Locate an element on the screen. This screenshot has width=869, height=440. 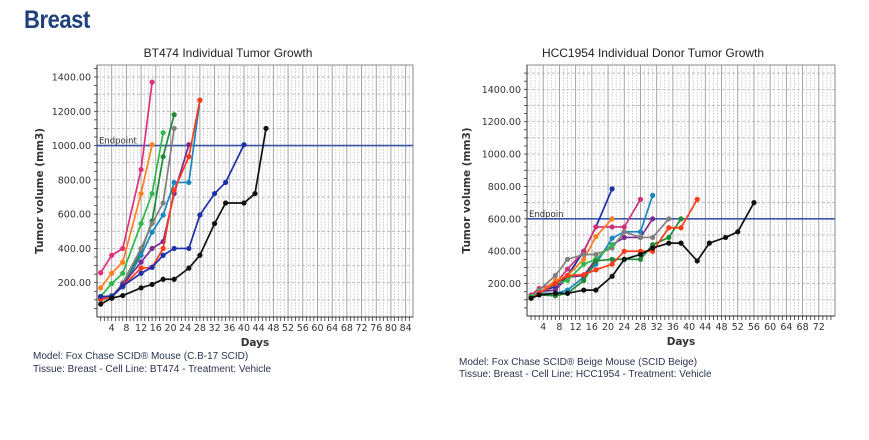
endpoint-label: Endpoin is located at coordinates (546, 215).